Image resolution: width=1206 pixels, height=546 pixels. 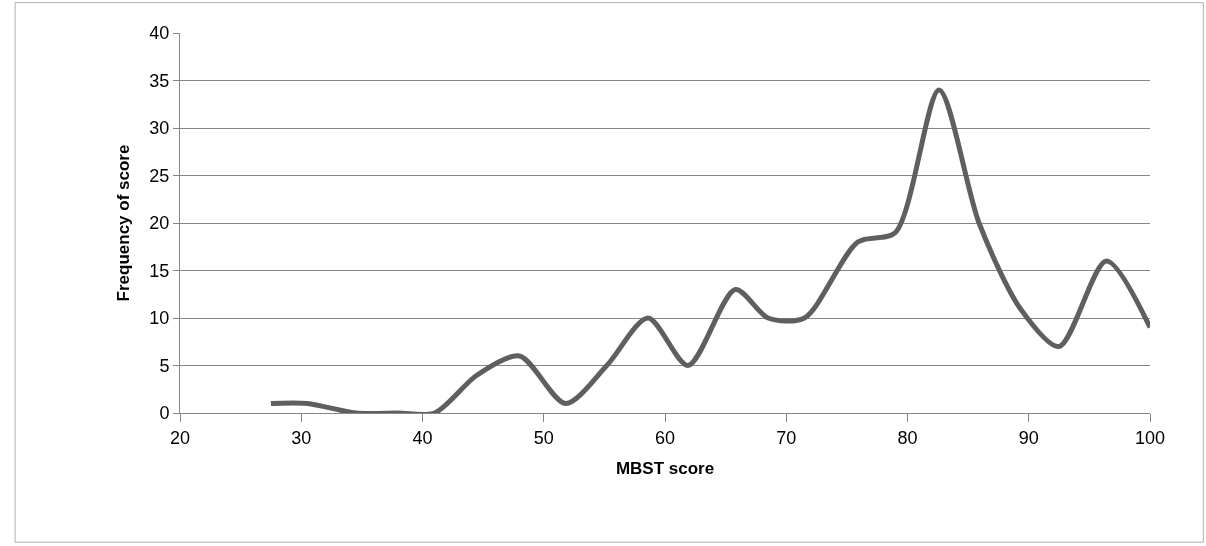 I want to click on y-tick-label: 0, so click(x=164, y=413).